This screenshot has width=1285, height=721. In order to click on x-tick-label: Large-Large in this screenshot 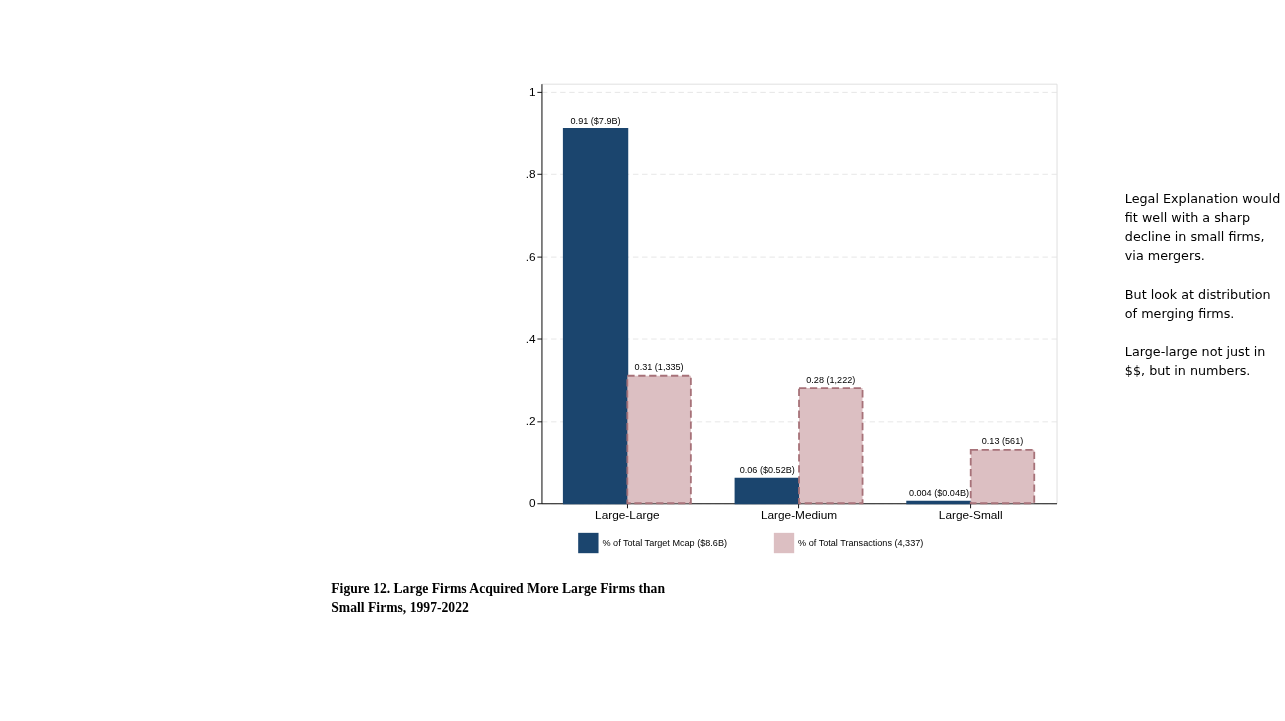, I will do `click(627, 515)`.